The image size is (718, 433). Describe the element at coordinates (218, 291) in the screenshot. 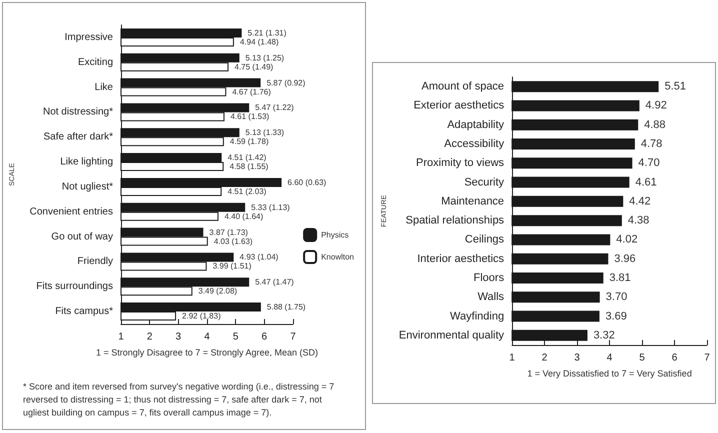

I see `data-label: 3.49 (2.08)` at that location.